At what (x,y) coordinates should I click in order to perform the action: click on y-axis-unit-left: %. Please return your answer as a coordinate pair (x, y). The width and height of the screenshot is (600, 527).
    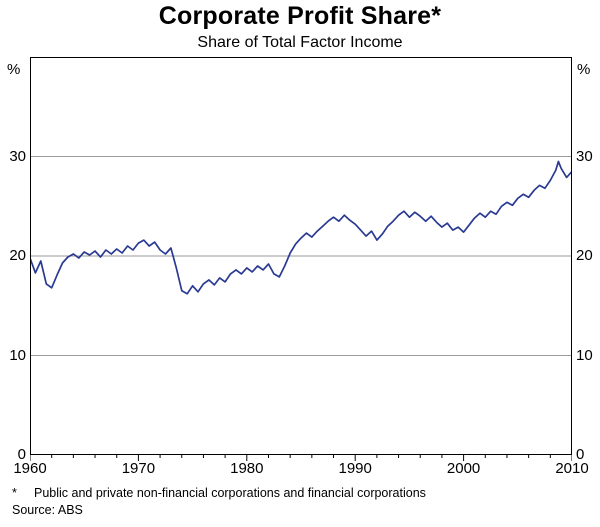
    Looking at the image, I should click on (14, 69).